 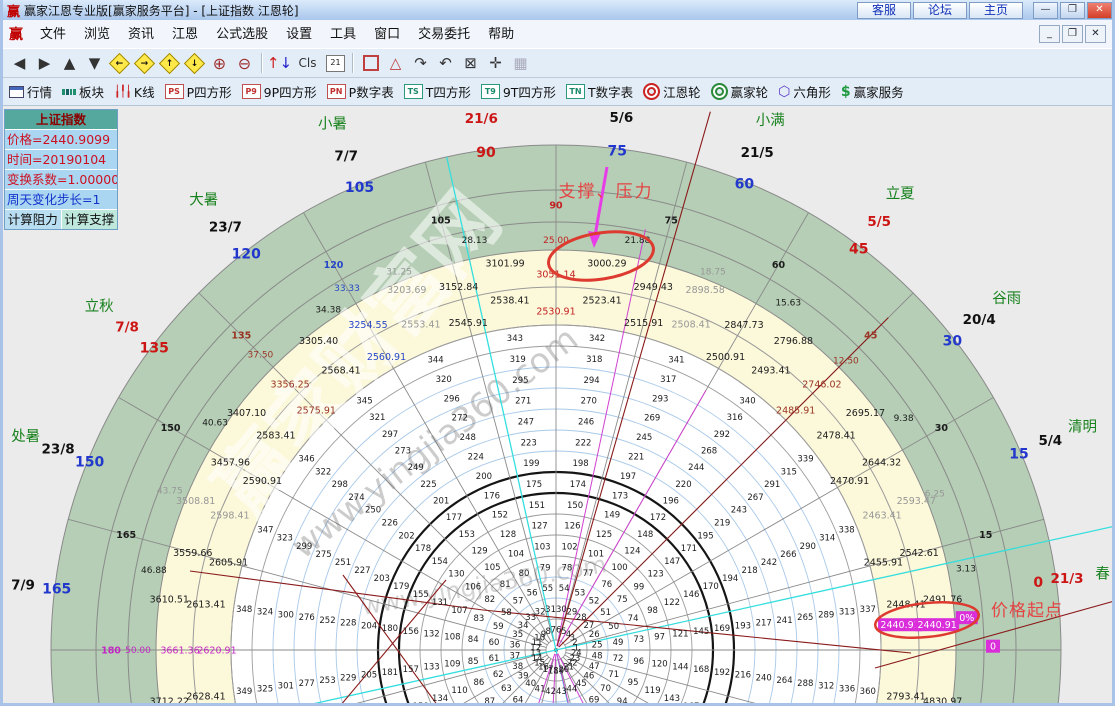 What do you see at coordinates (53, 34) in the screenshot?
I see `menu-file: 文件` at bounding box center [53, 34].